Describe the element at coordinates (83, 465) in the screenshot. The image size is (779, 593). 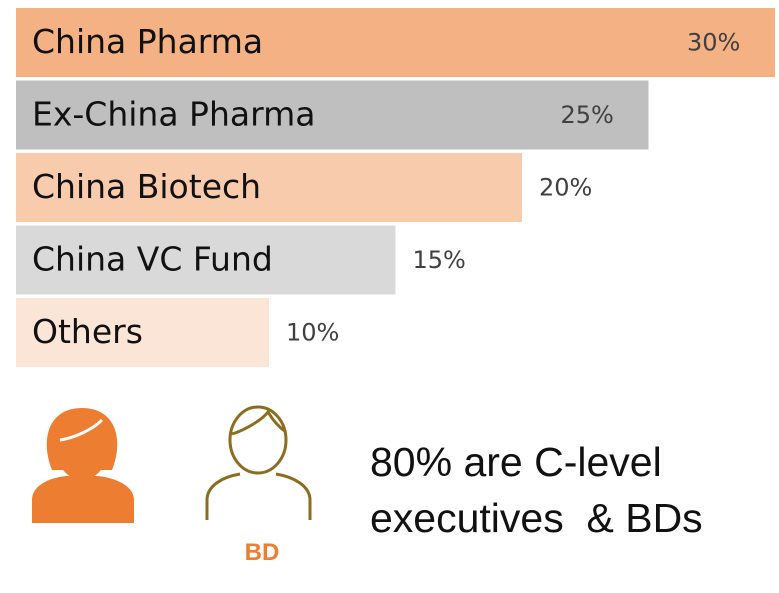
I see `woman-icon` at that location.